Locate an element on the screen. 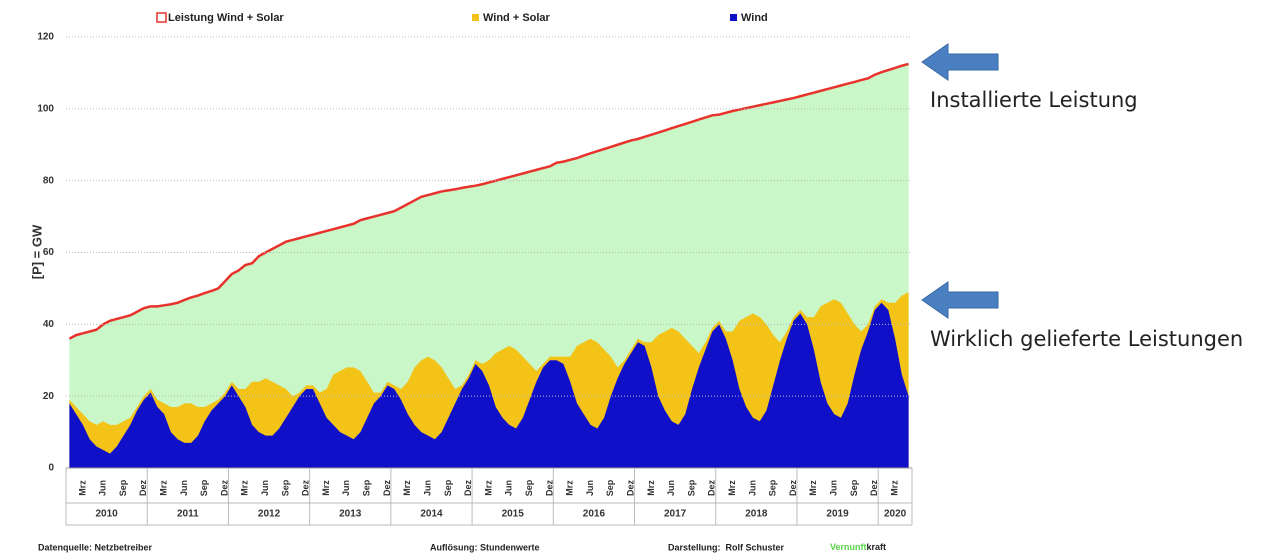 This screenshot has height=560, width=1277. y-tick-label: 60 is located at coordinates (49, 252).